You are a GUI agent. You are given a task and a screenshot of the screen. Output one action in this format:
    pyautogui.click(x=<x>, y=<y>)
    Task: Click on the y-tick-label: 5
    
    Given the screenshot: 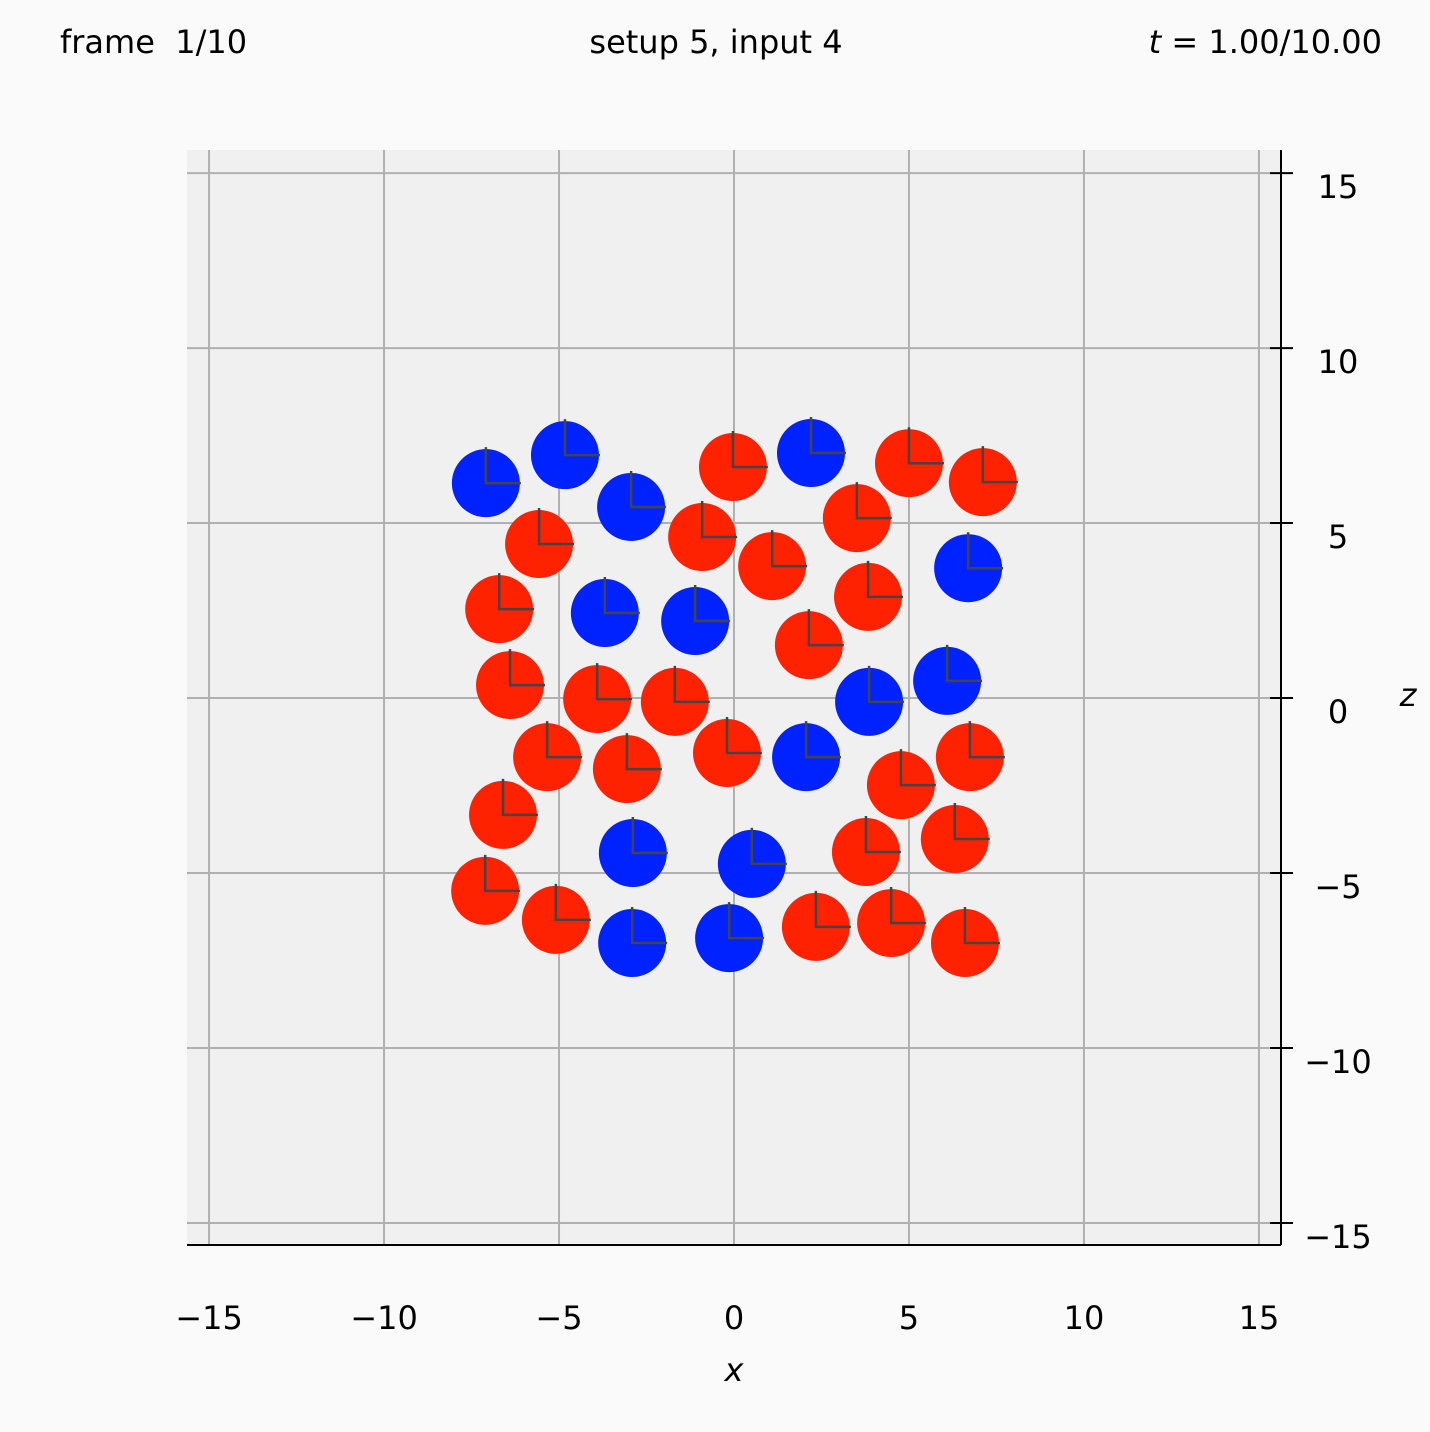 What is the action you would take?
    pyautogui.click(x=1338, y=537)
    